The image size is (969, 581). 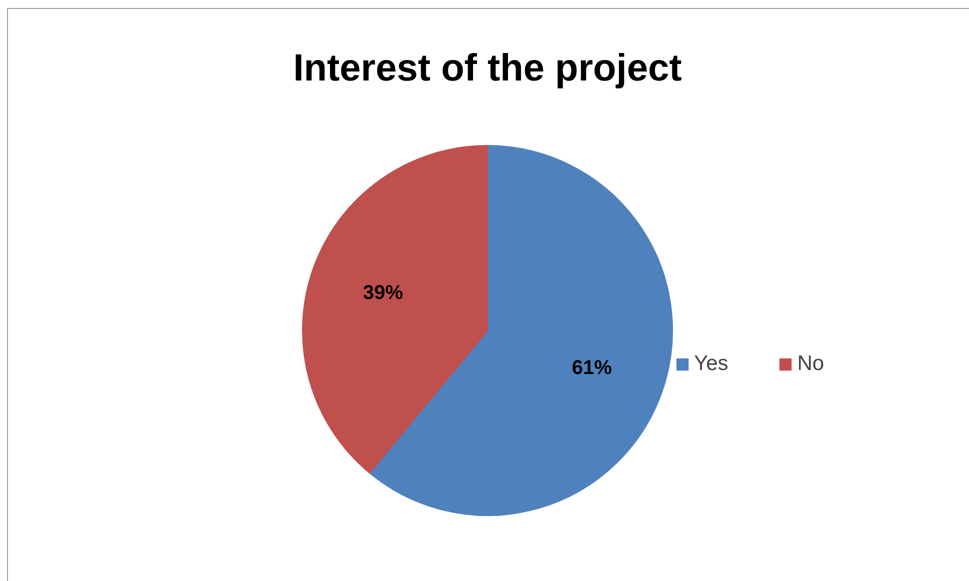 I want to click on data-label: 39%, so click(x=383, y=293).